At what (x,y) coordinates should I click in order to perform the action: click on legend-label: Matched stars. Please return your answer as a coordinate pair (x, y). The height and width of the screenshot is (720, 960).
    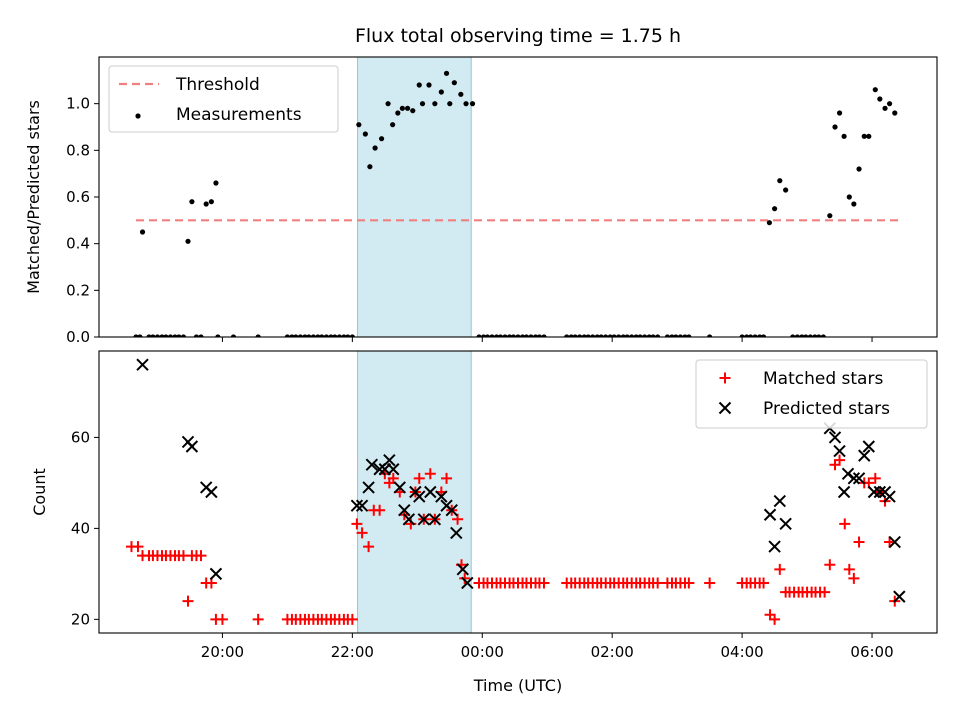
    Looking at the image, I should click on (823, 379).